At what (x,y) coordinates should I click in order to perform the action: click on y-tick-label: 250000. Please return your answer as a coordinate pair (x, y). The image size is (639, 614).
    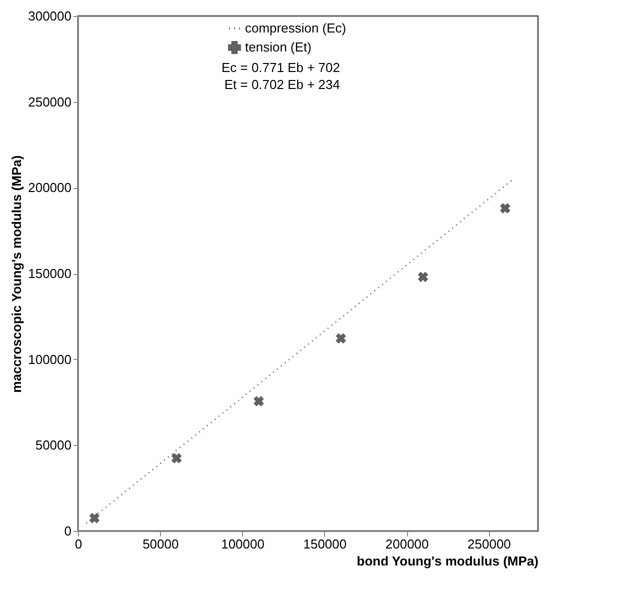
    Looking at the image, I should click on (50, 102).